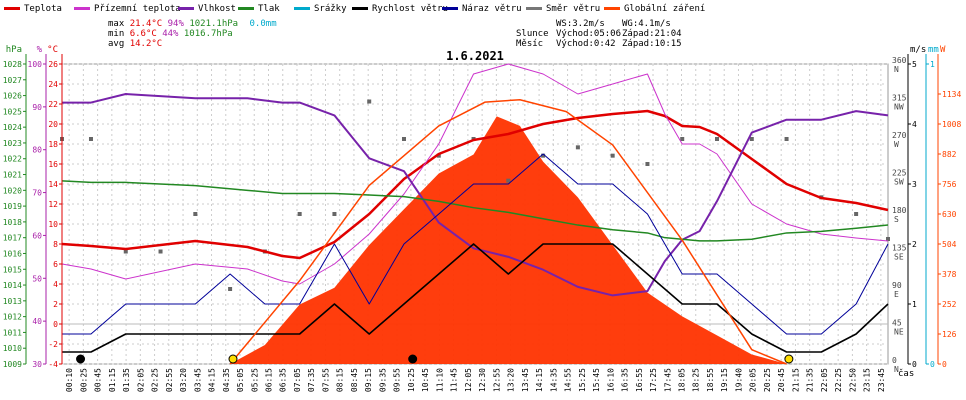 Image resolution: width=966 pixels, height=400 pixels. Describe the element at coordinates (354, 380) in the screenshot. I see `x-tick-label: 08:45` at that location.